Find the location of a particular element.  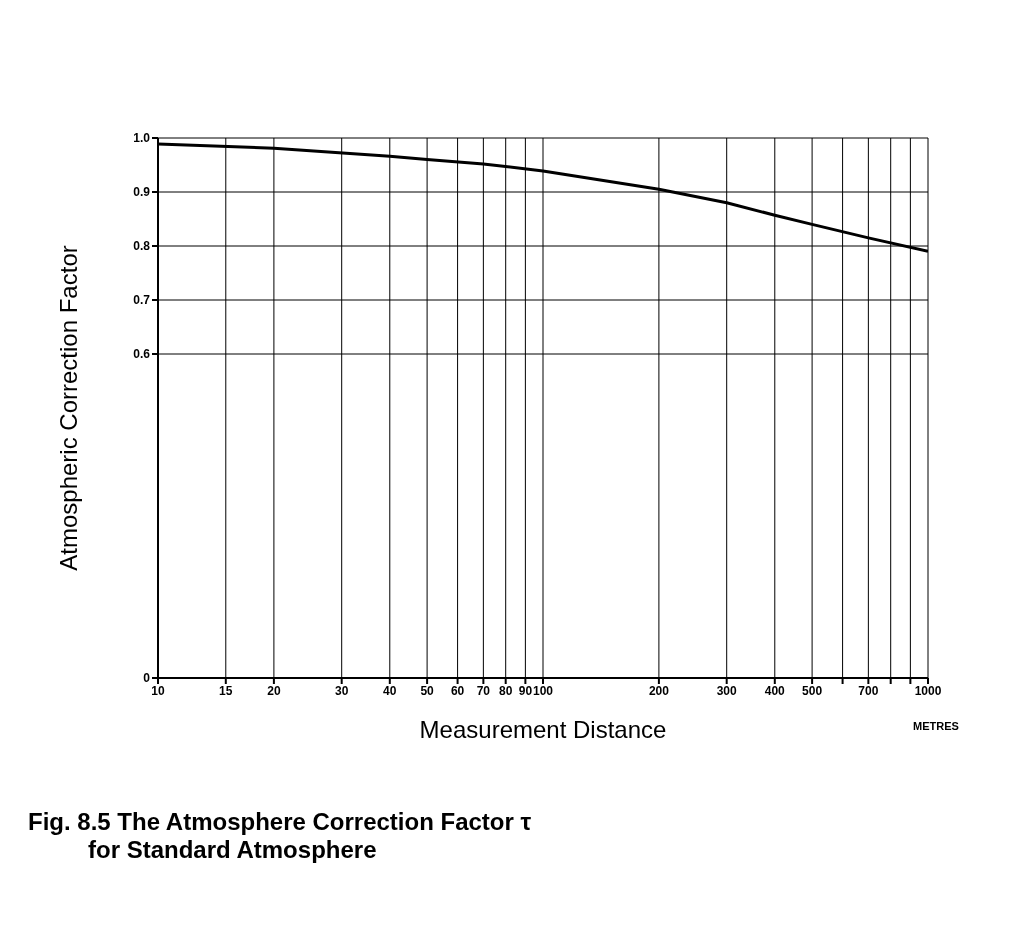

x-tick-label: 400 is located at coordinates (775, 690).